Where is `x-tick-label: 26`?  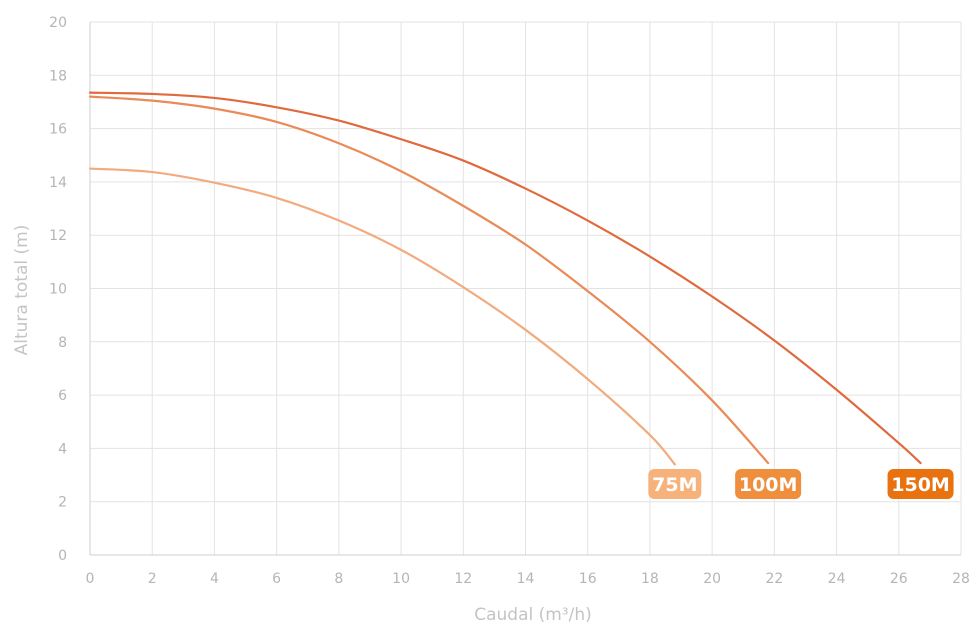
x-tick-label: 26 is located at coordinates (899, 579).